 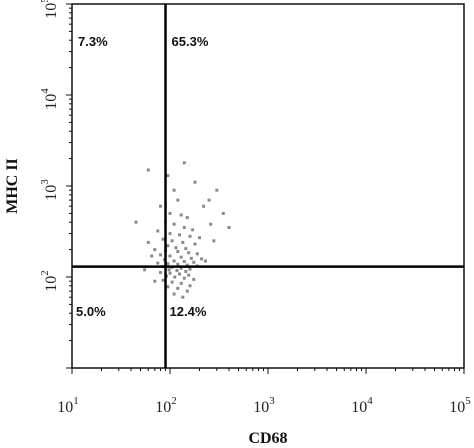 I want to click on x-tick-label: 10¹, so click(x=68, y=405).